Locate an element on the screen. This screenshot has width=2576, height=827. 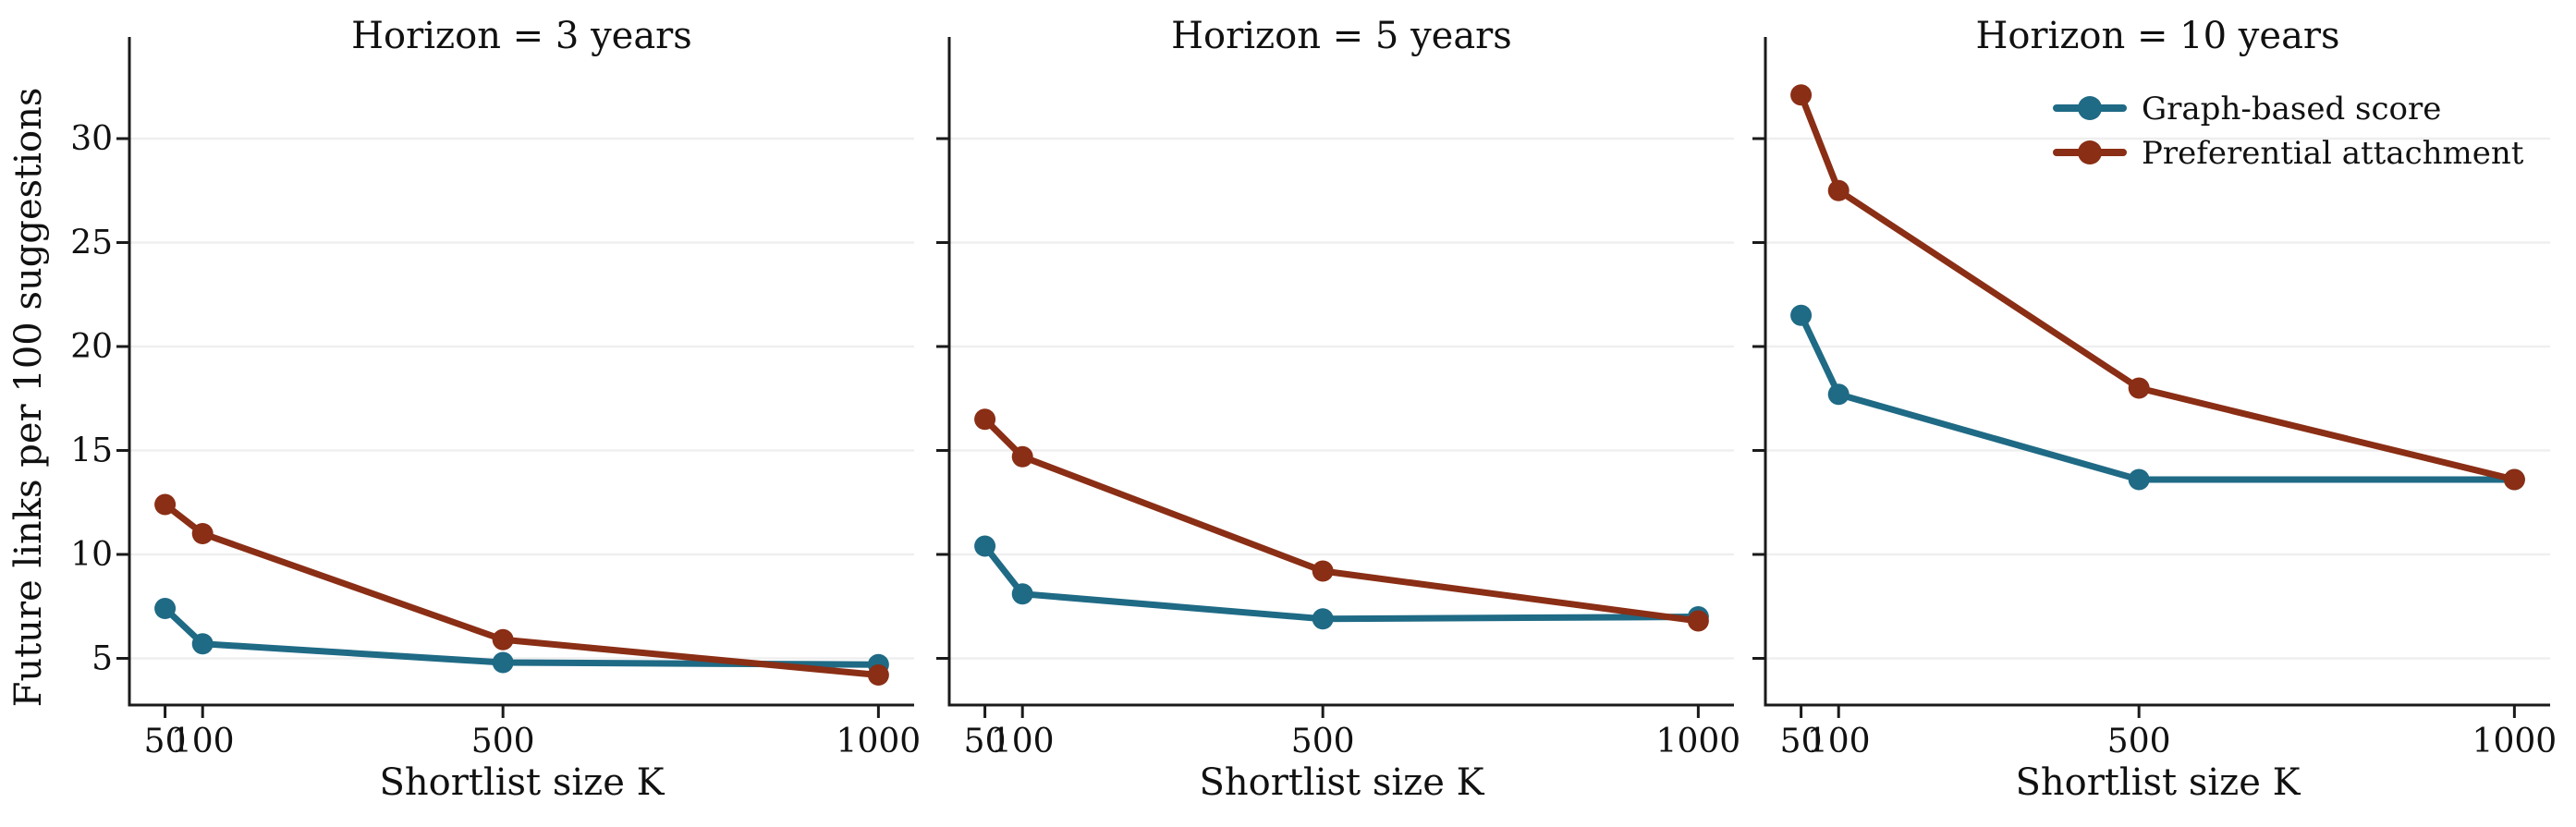
panel-title: Horizon = 10 years is located at coordinates (2157, 36).